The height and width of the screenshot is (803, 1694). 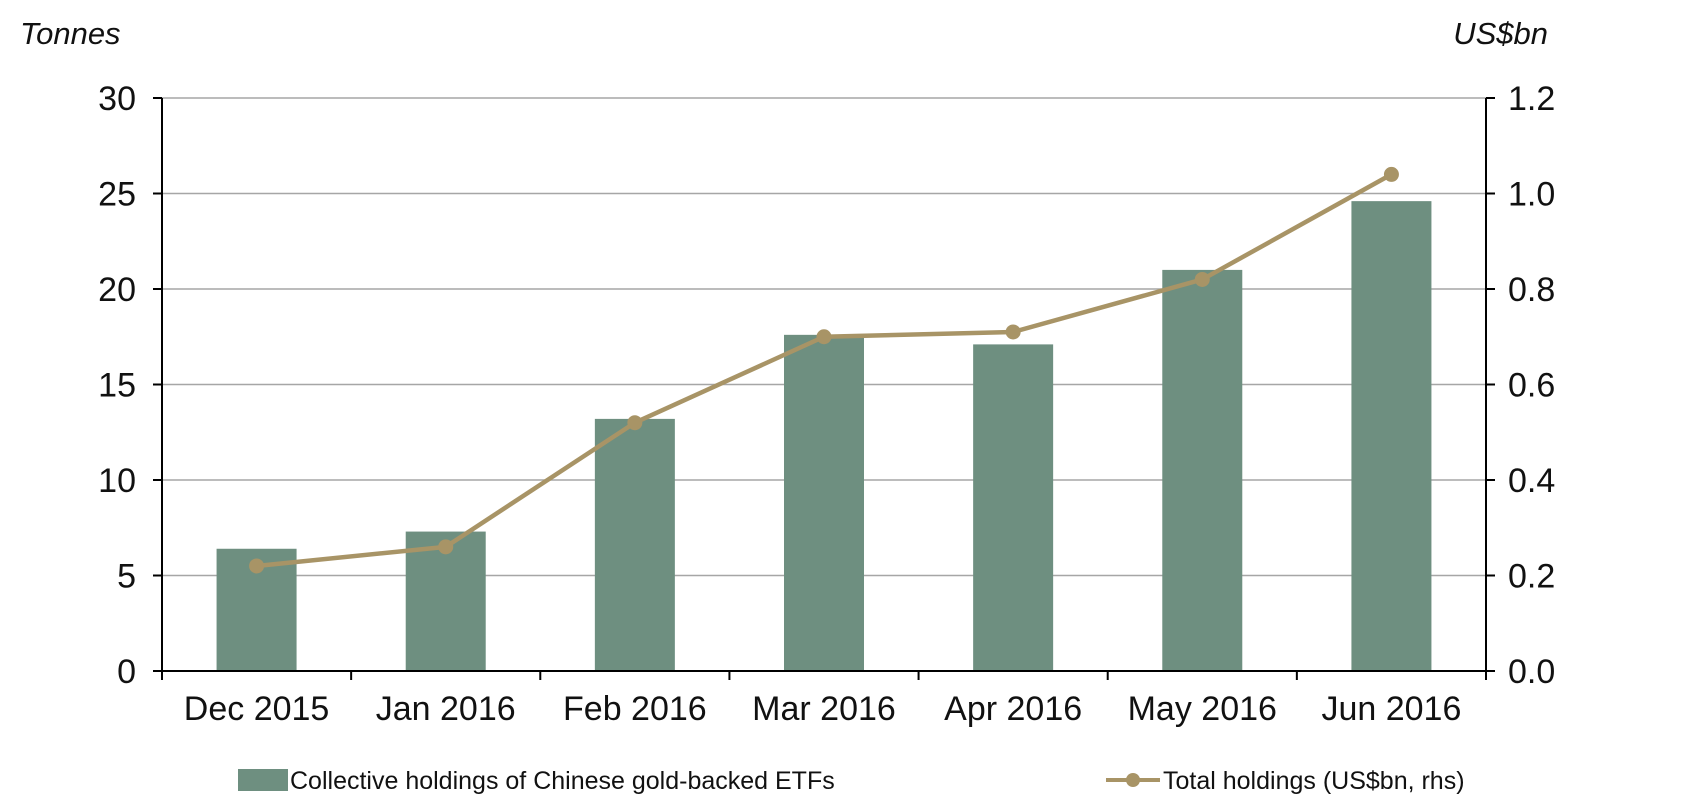 What do you see at coordinates (446, 709) in the screenshot?
I see `x-axis-category-label: Jan 2016` at bounding box center [446, 709].